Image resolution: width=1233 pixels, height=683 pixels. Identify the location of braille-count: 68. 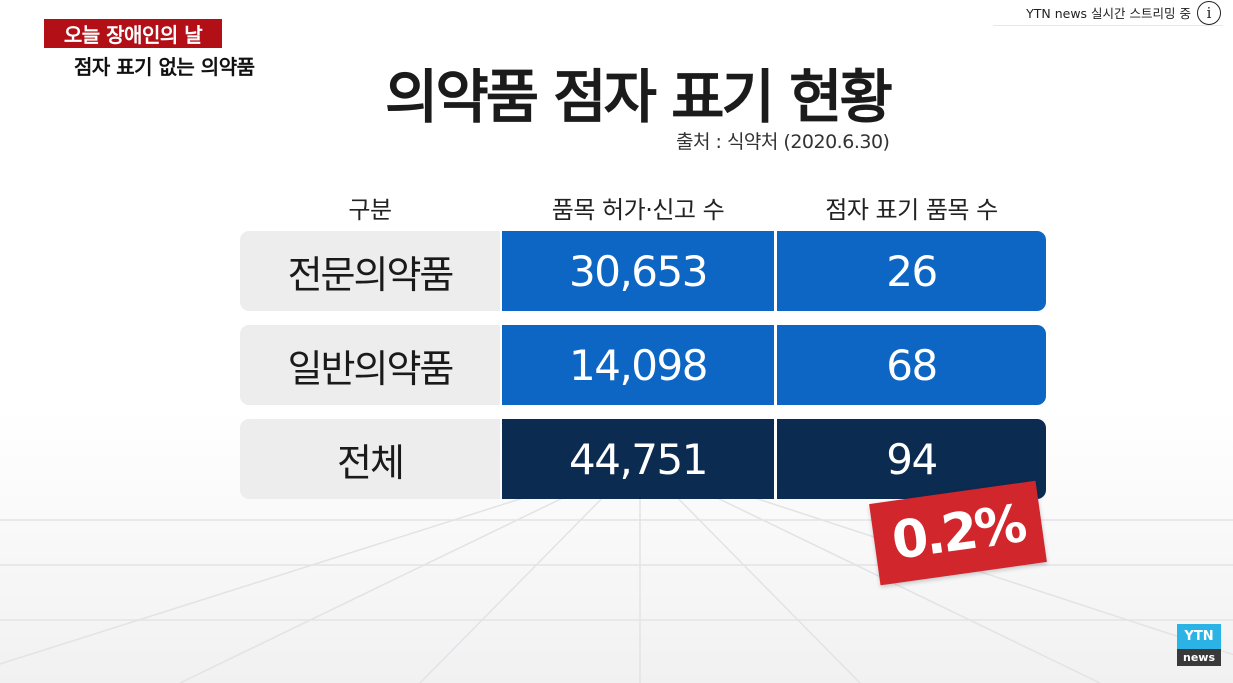
(911, 365).